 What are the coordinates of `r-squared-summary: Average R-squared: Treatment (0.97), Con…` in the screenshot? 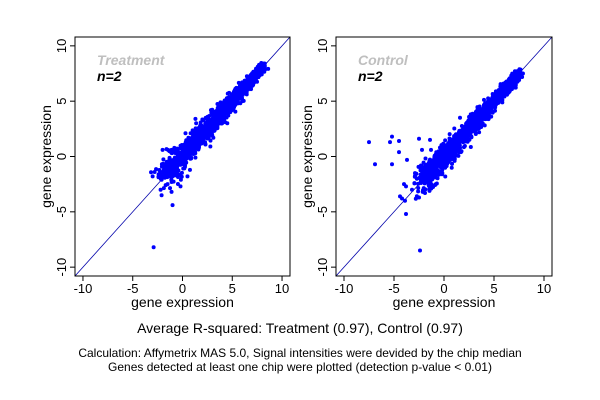 It's located at (300, 328).